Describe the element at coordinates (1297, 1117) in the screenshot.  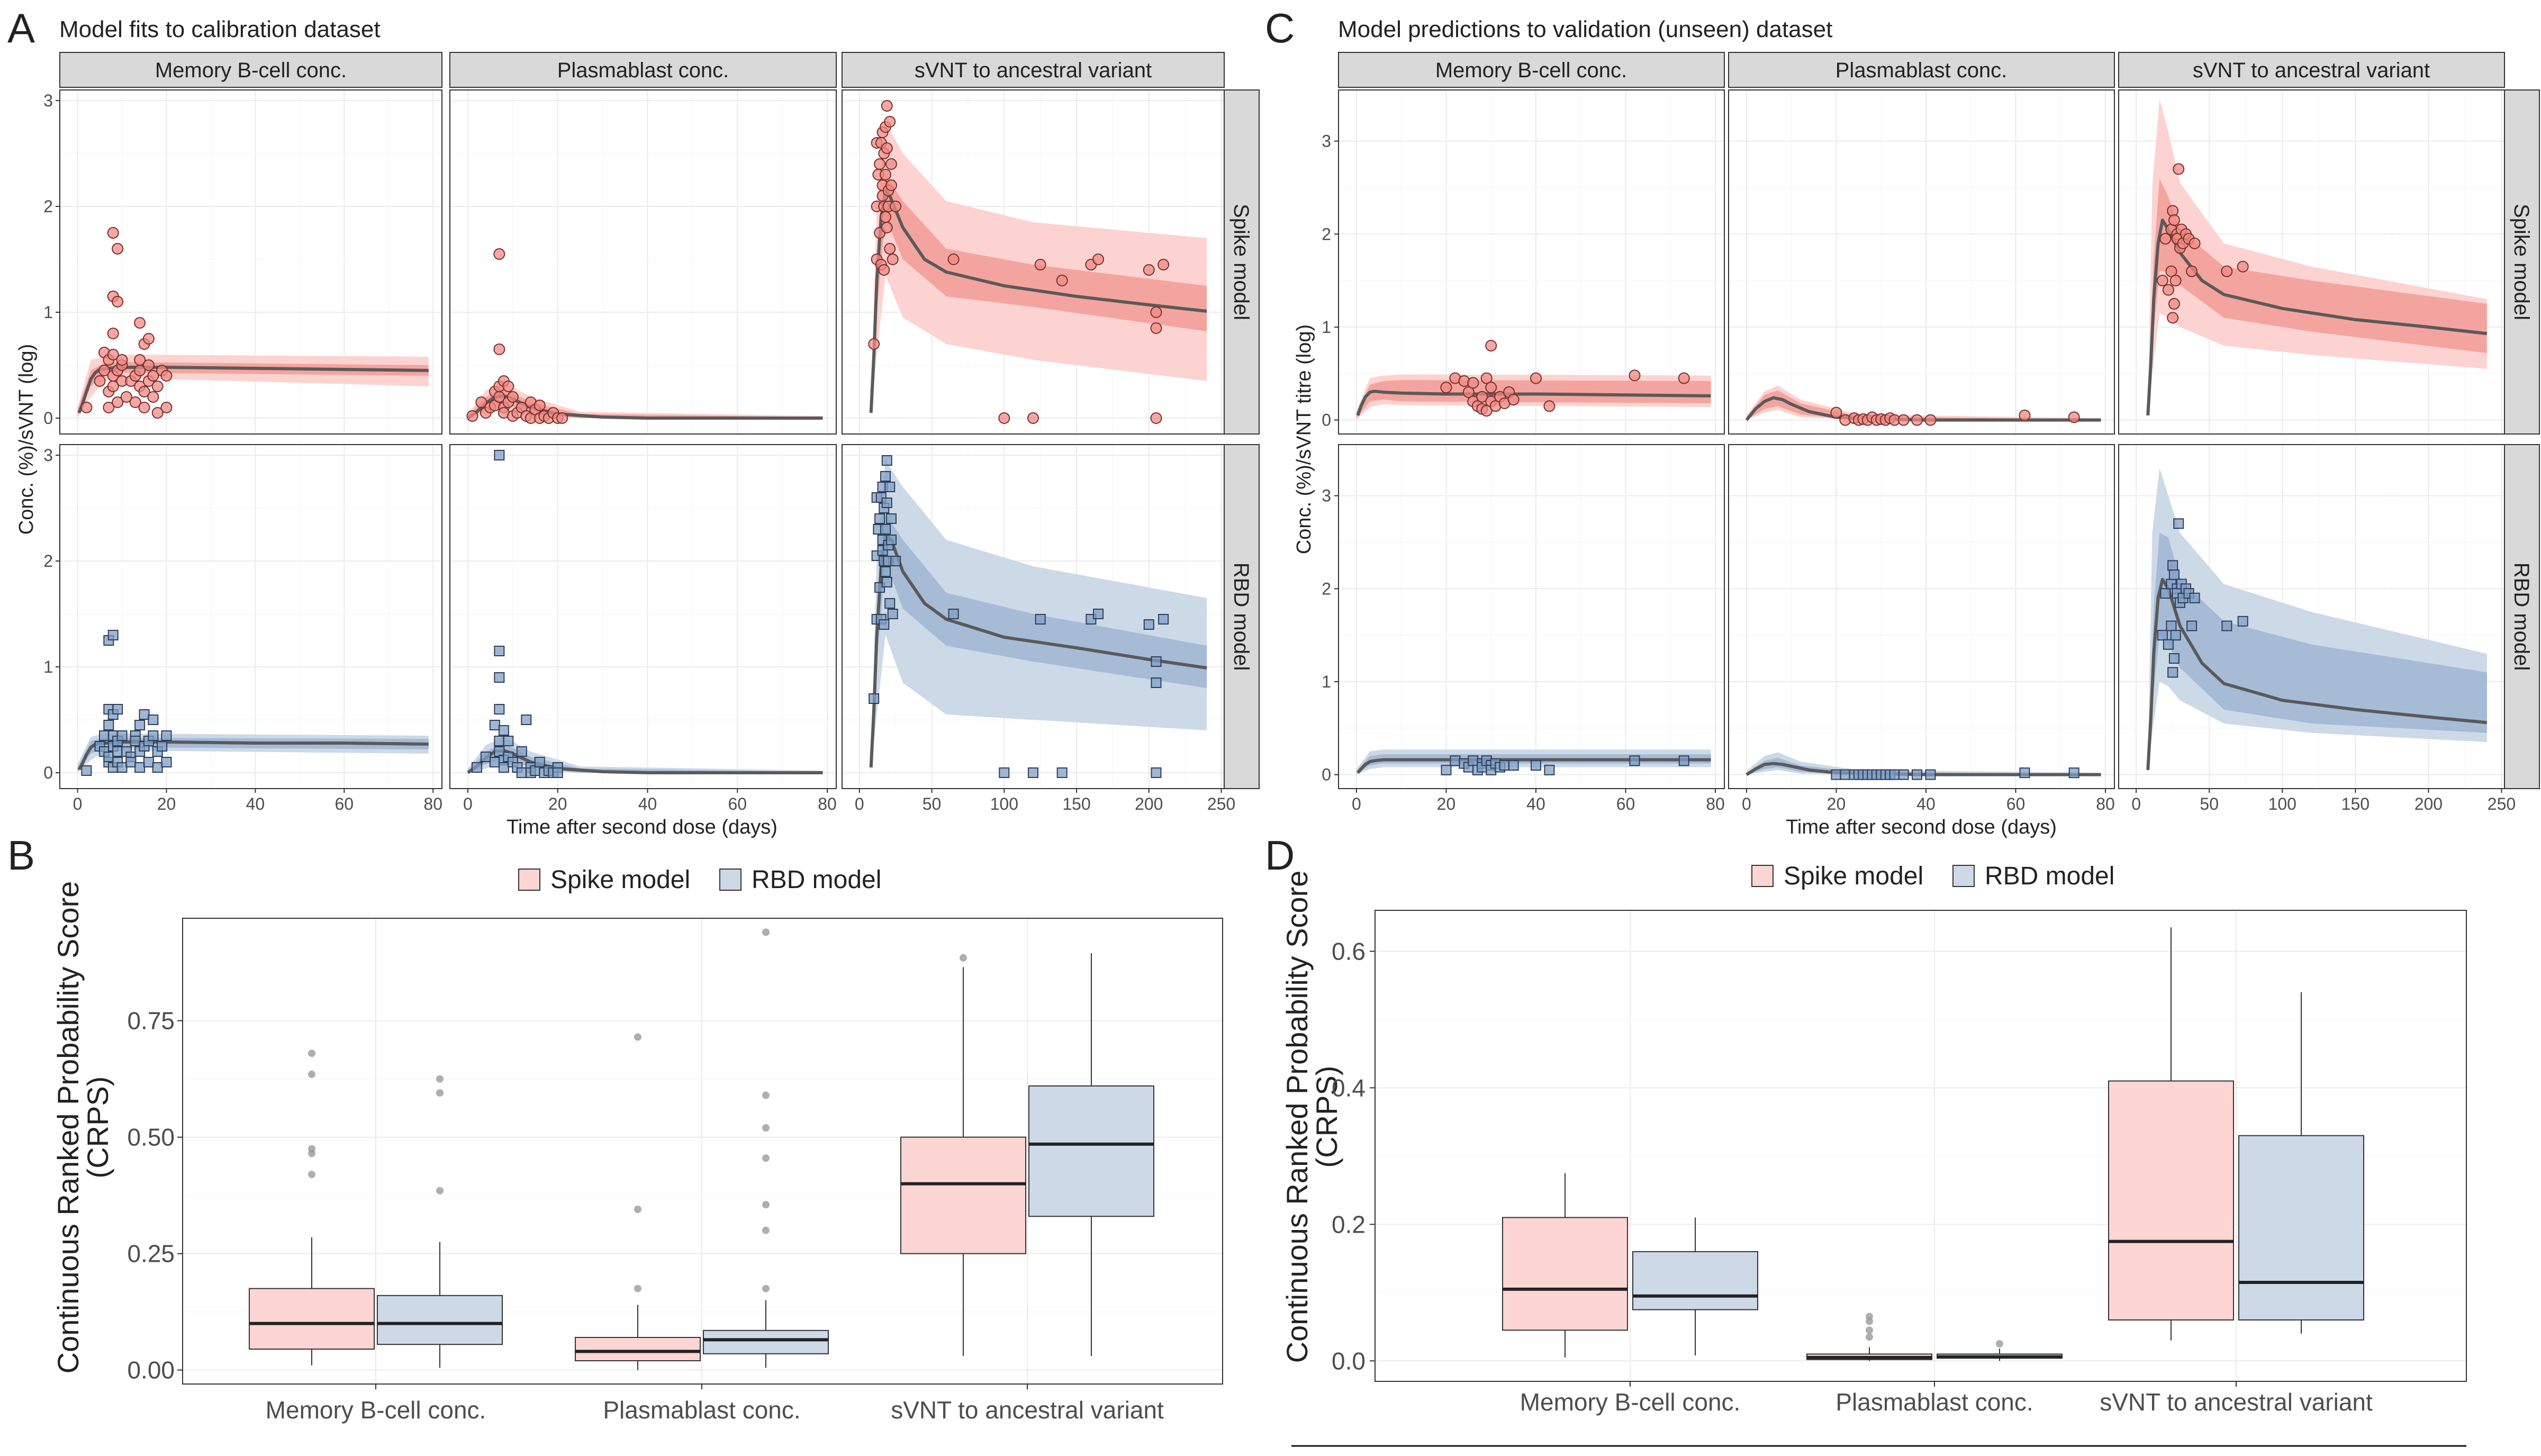
I see `panel-d-ylabel-line1: Continuous Ranked Probability Score` at that location.